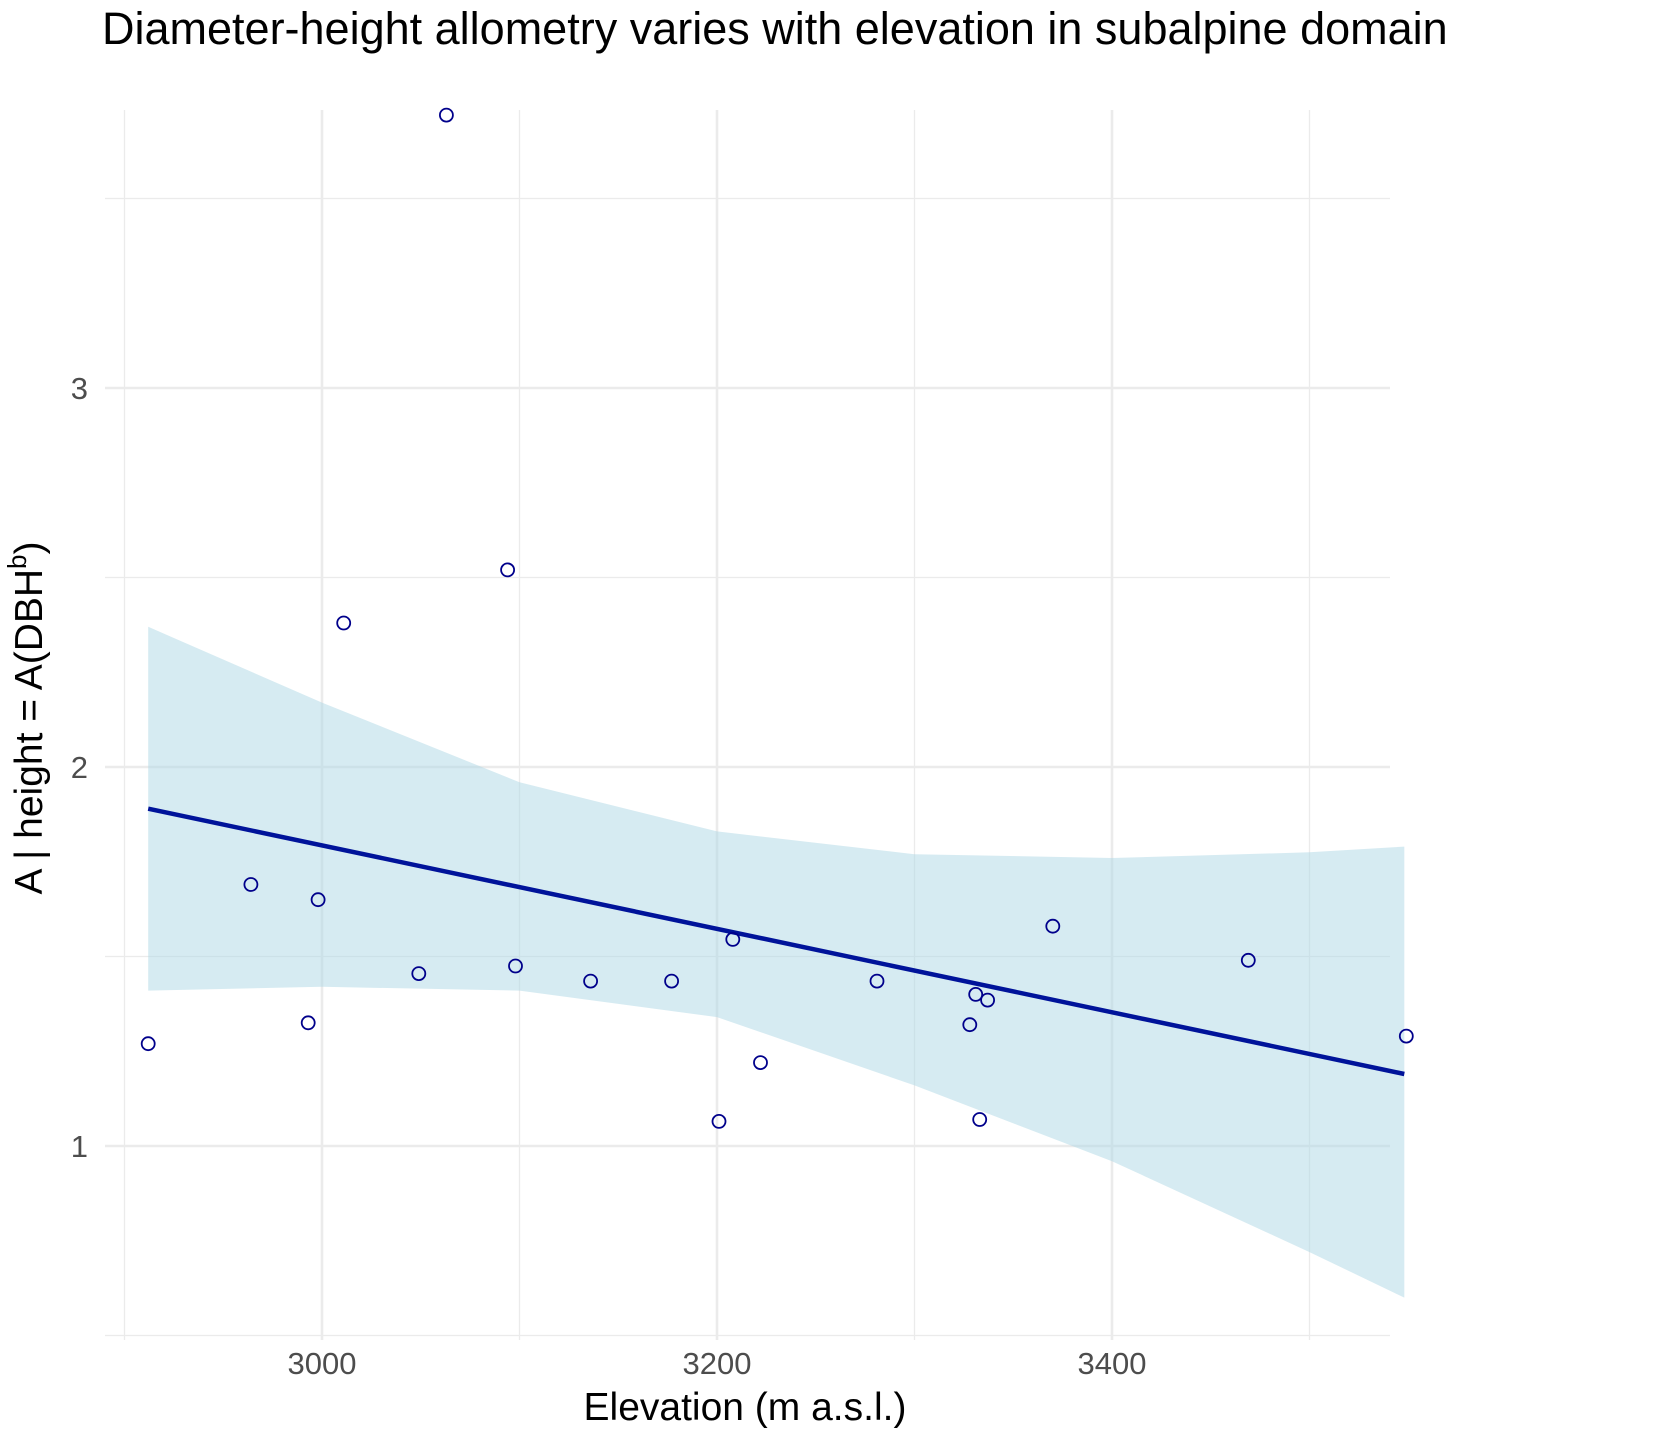  I want to click on x-tick-label-0: 3000, so click(322, 1363).